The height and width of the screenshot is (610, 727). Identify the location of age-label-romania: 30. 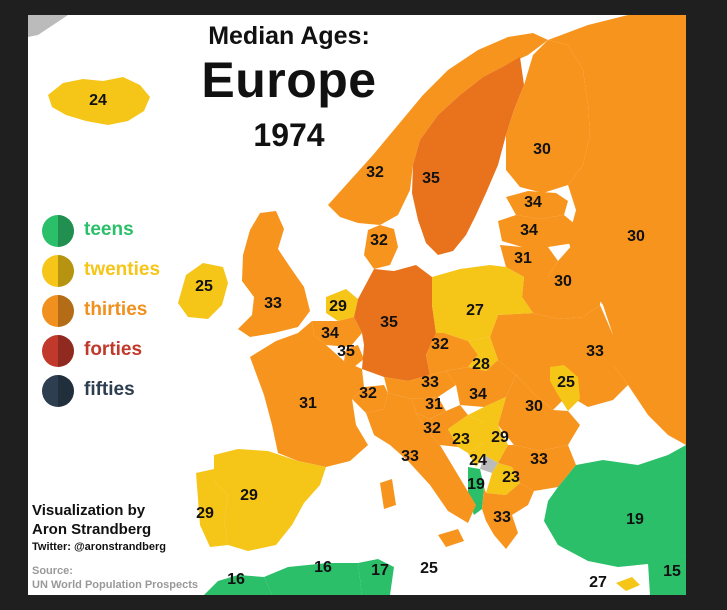
(534, 406).